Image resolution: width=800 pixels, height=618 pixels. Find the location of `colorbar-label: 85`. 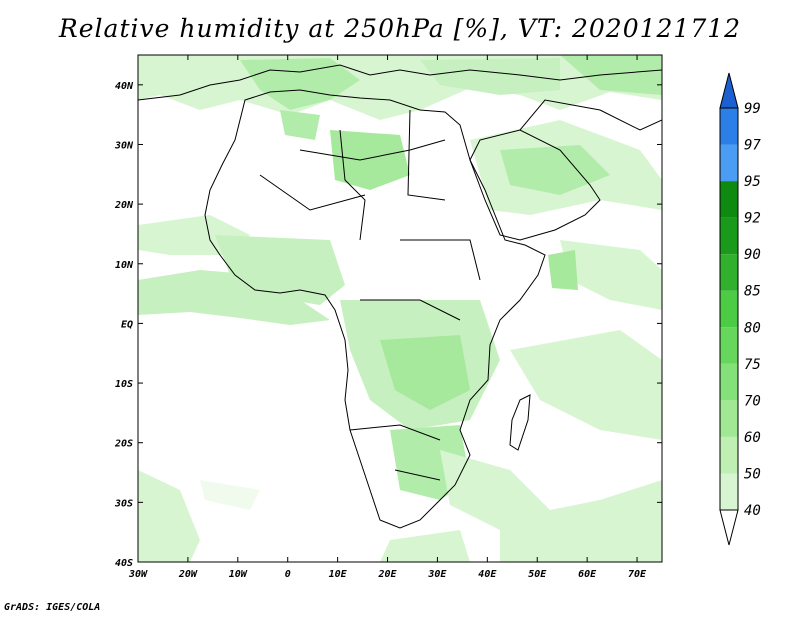

colorbar-label: 85 is located at coordinates (752, 292).